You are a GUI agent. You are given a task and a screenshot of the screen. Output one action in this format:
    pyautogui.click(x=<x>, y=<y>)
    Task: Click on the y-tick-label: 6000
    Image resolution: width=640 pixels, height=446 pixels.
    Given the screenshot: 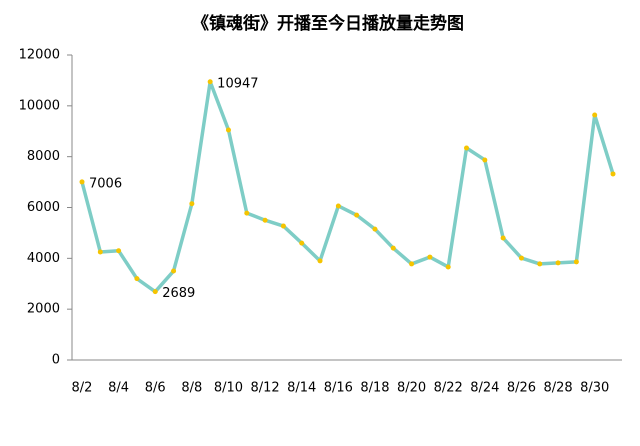 What is the action you would take?
    pyautogui.click(x=43, y=207)
    